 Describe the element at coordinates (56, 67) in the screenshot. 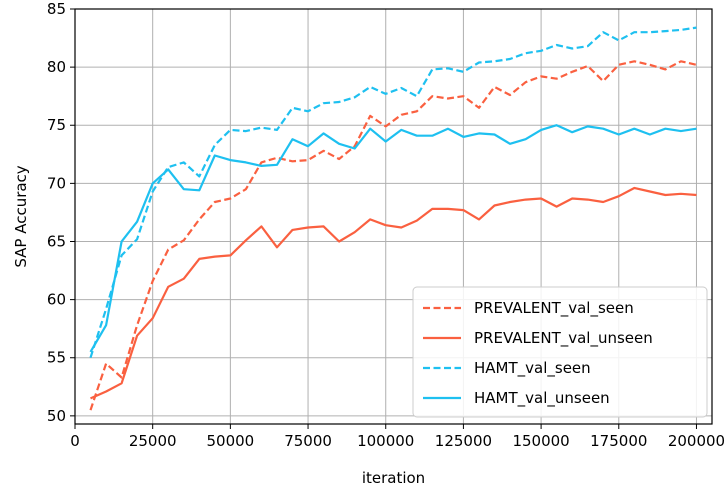

I see `y-tick-label: 80` at that location.